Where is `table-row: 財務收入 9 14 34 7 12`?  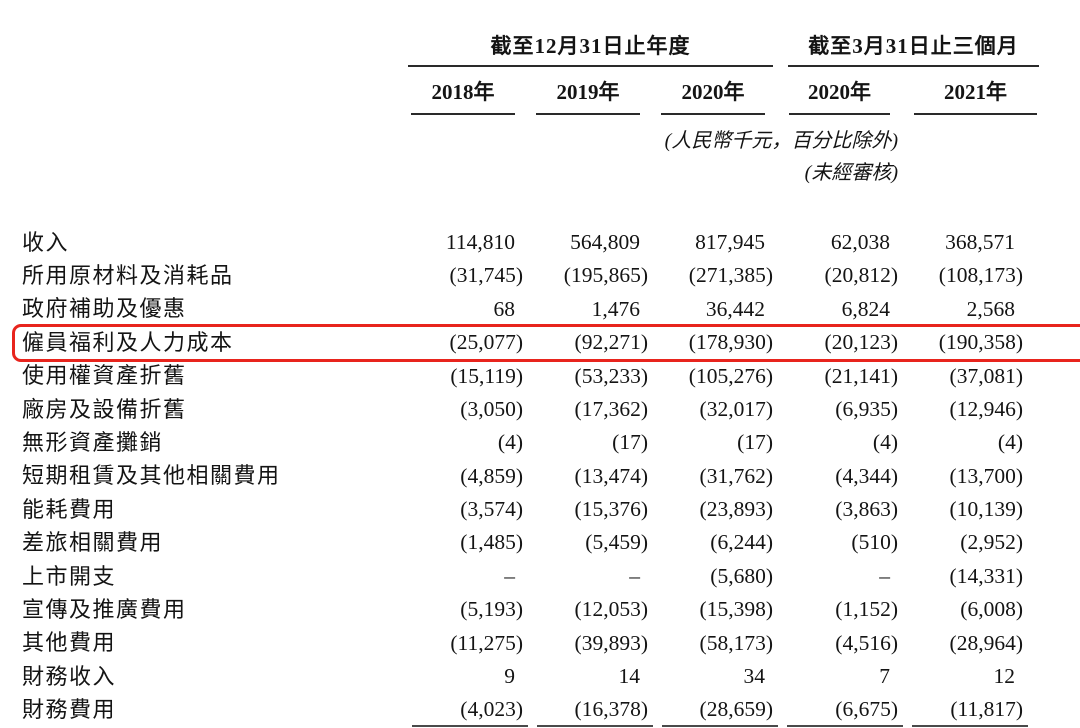 table-row: 財務收入 9 14 34 7 12 is located at coordinates (551, 676).